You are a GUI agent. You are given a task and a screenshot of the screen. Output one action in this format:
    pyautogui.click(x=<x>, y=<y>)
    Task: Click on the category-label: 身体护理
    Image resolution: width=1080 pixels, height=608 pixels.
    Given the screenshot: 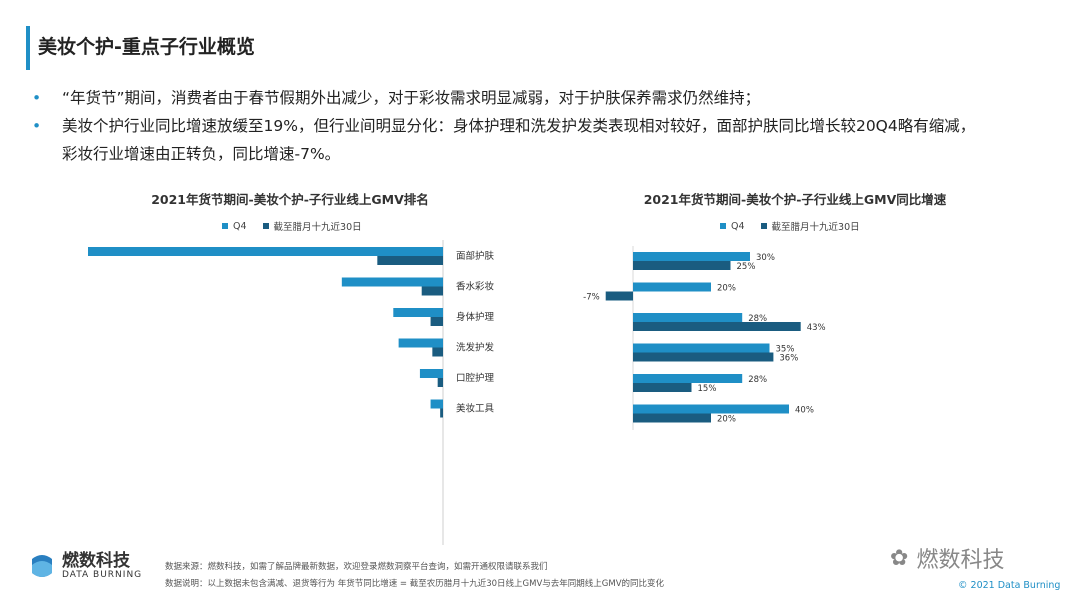 What is the action you would take?
    pyautogui.click(x=475, y=317)
    